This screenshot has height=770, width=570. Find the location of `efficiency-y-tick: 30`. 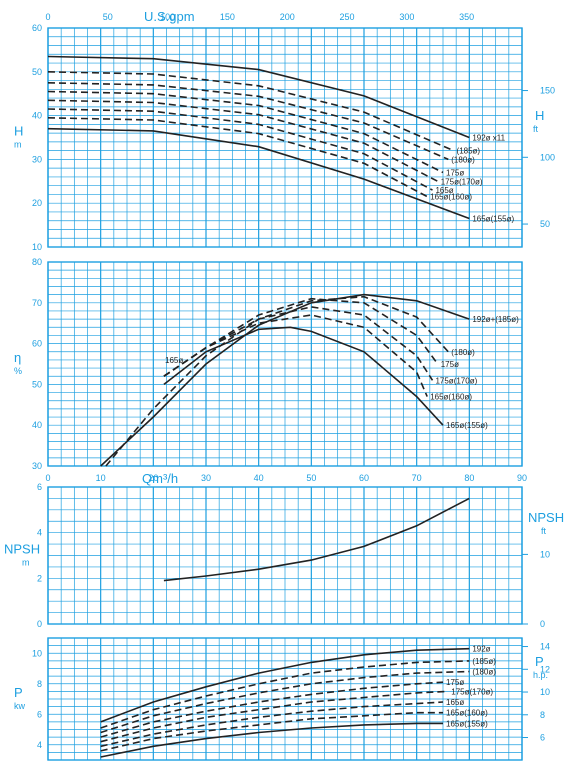

efficiency-y-tick: 30 is located at coordinates (37, 466).